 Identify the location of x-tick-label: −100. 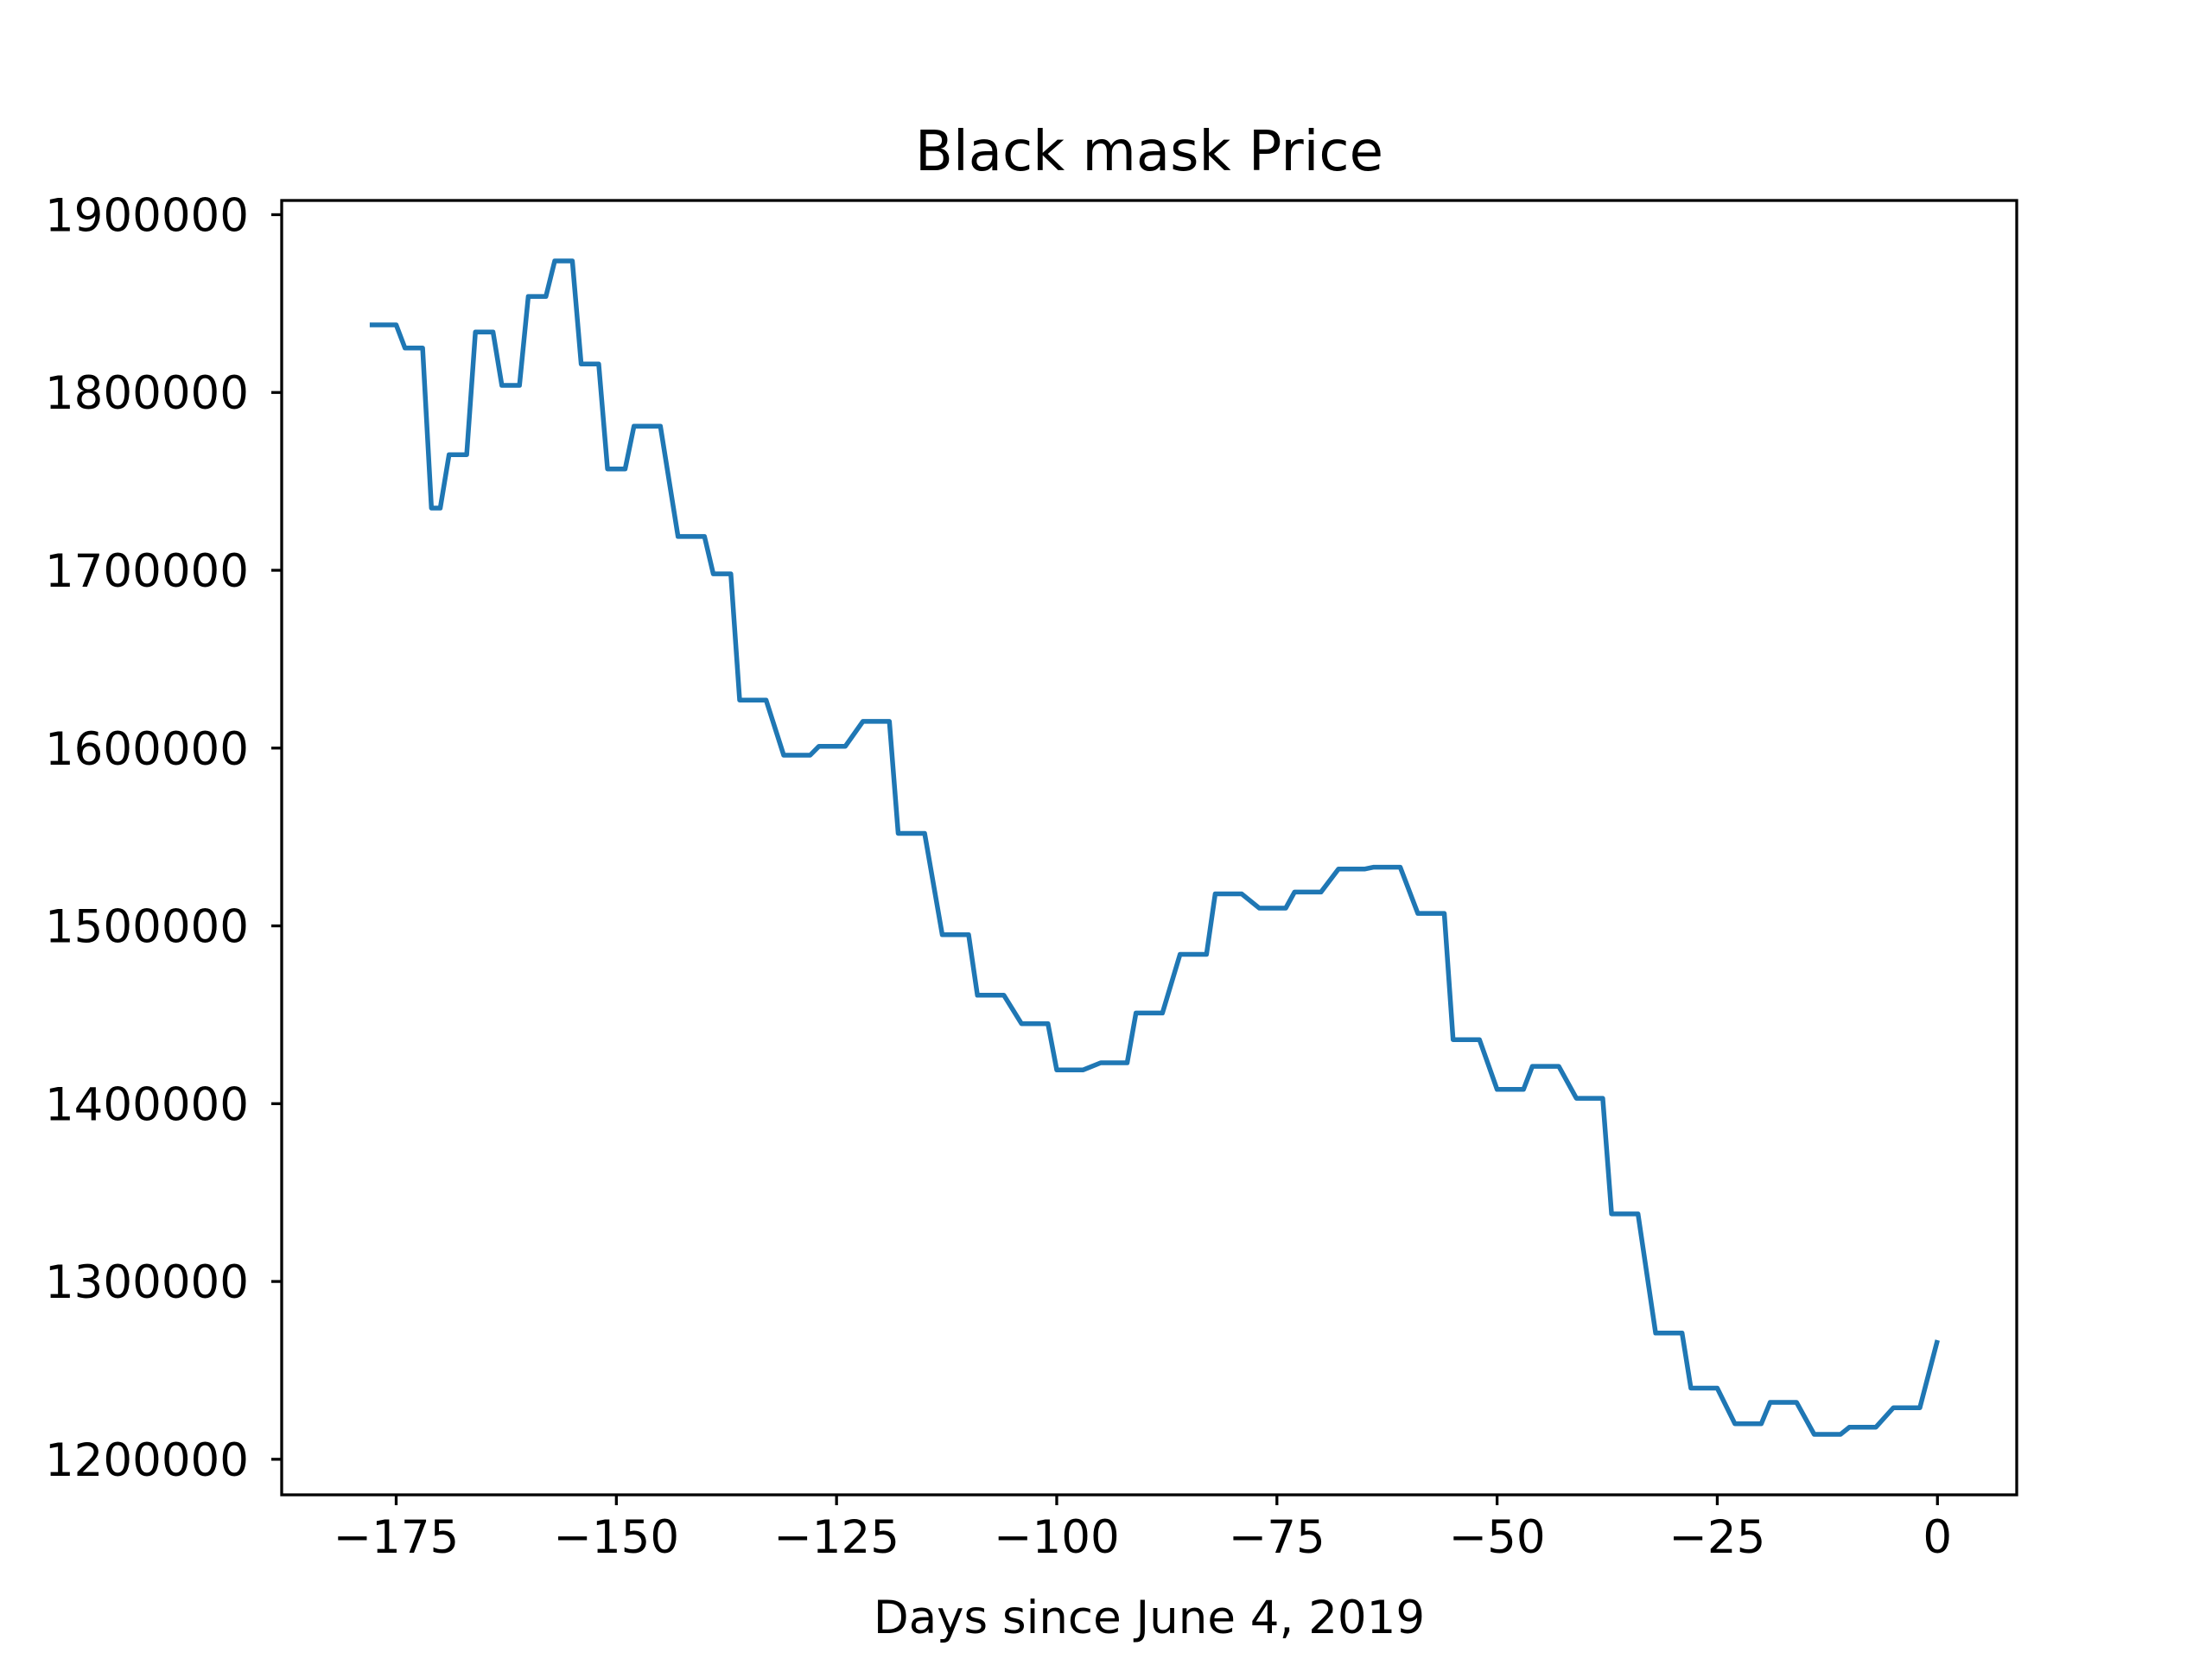
(1057, 1537).